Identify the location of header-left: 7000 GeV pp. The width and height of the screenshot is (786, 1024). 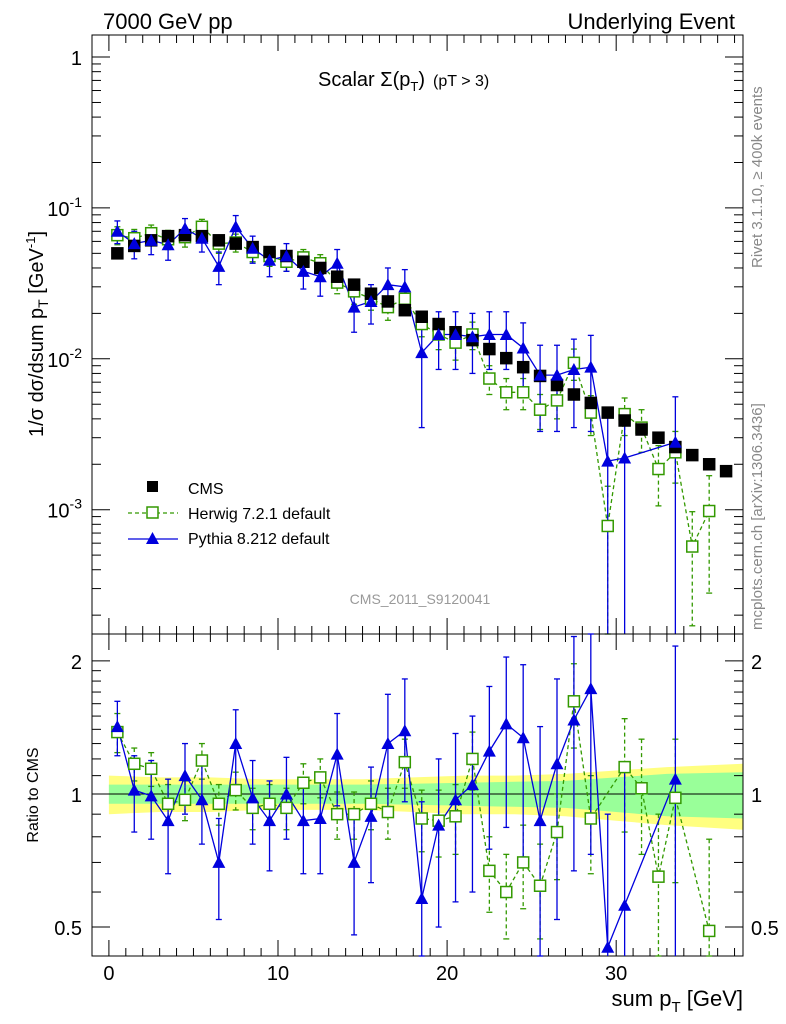
(168, 21).